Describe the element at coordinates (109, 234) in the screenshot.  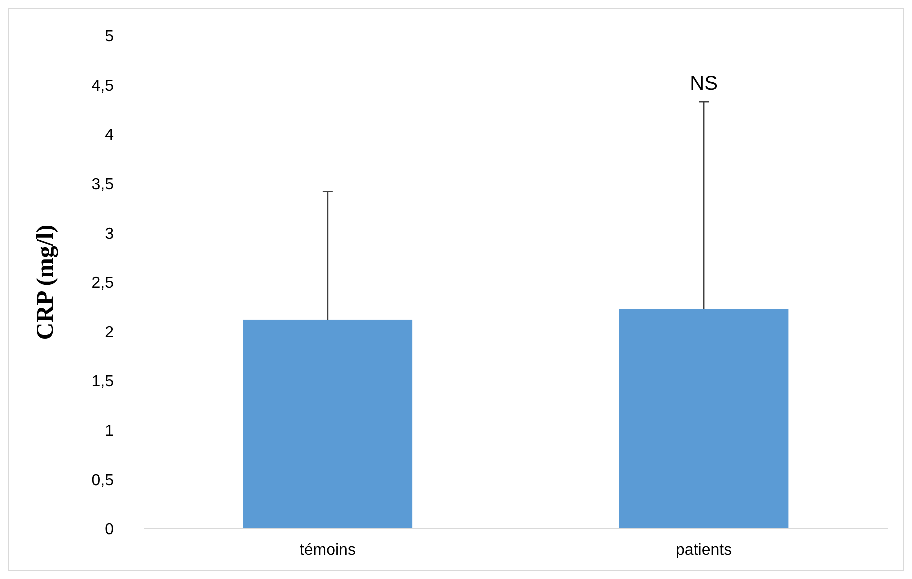
I see `y-tick-label: 3` at that location.